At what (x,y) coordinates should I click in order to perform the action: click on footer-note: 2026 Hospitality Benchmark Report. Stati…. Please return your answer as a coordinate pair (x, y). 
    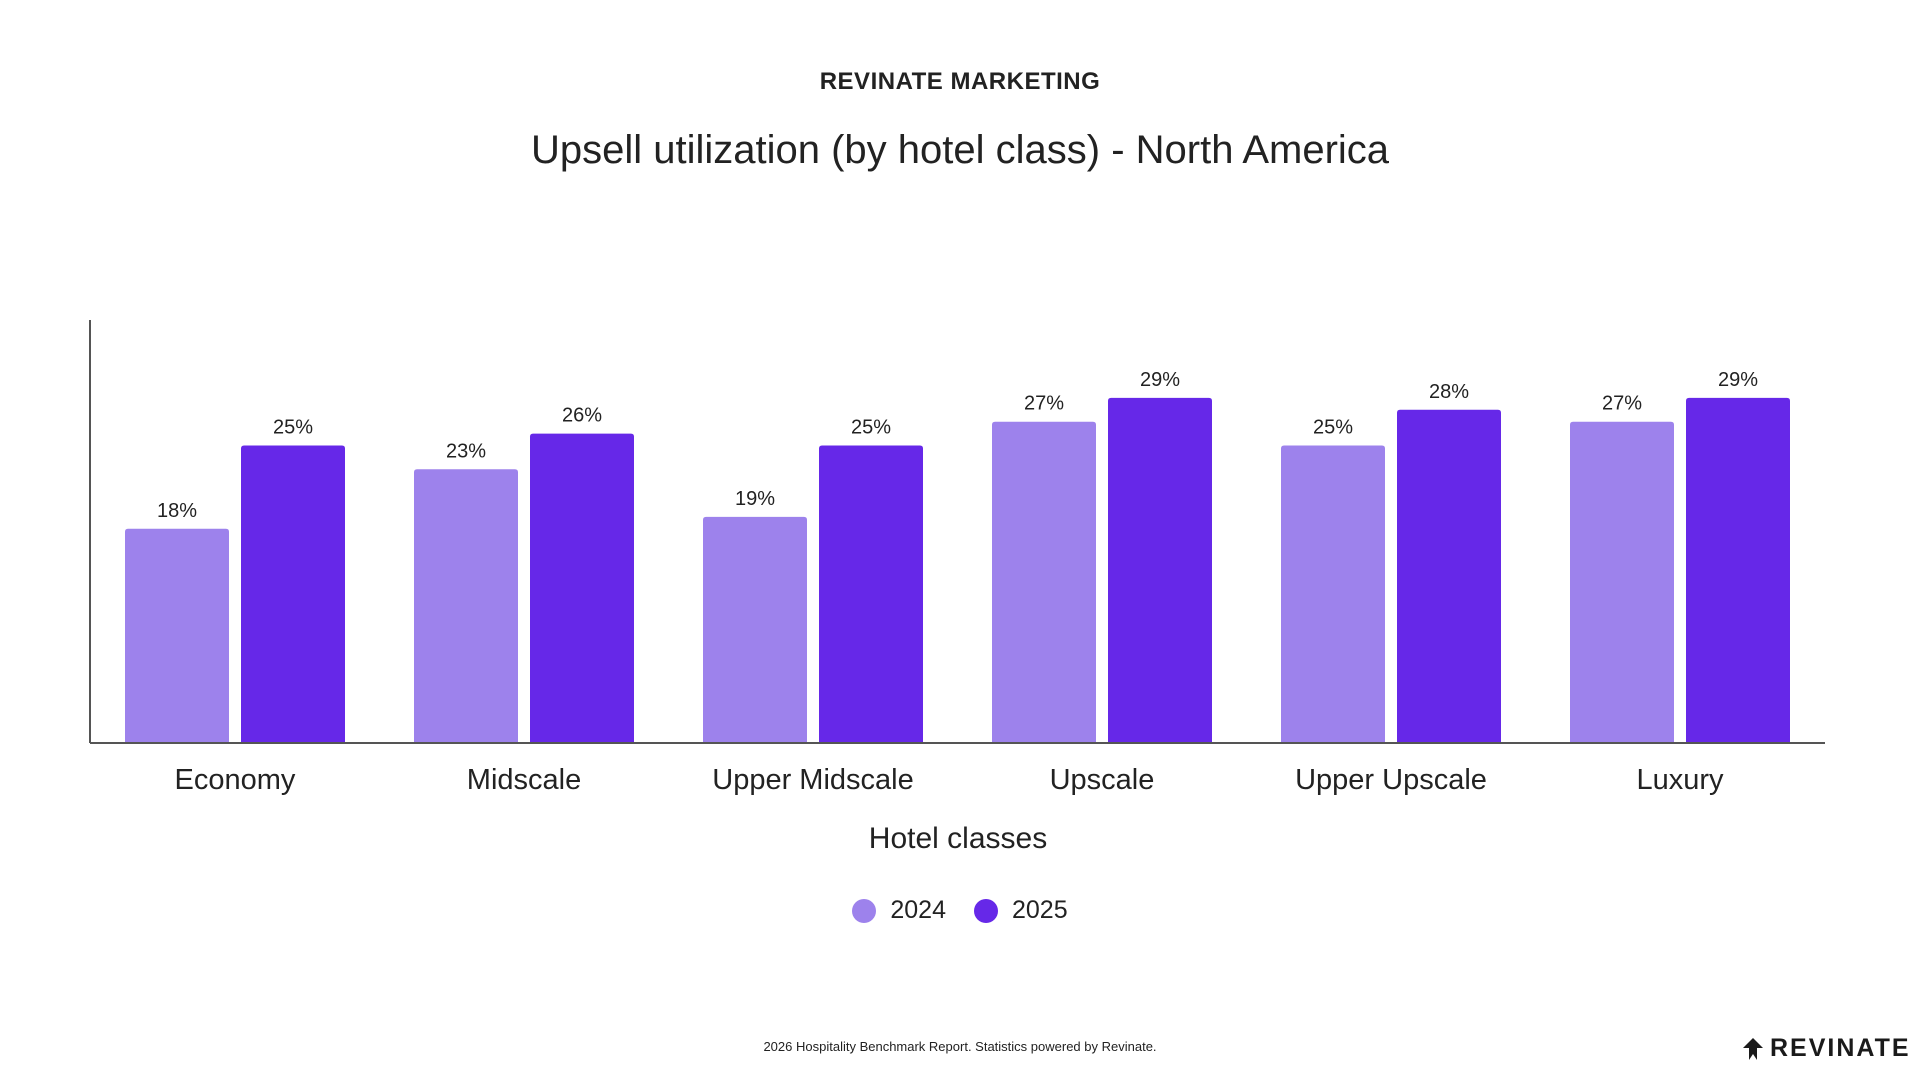
    Looking at the image, I should click on (960, 1046).